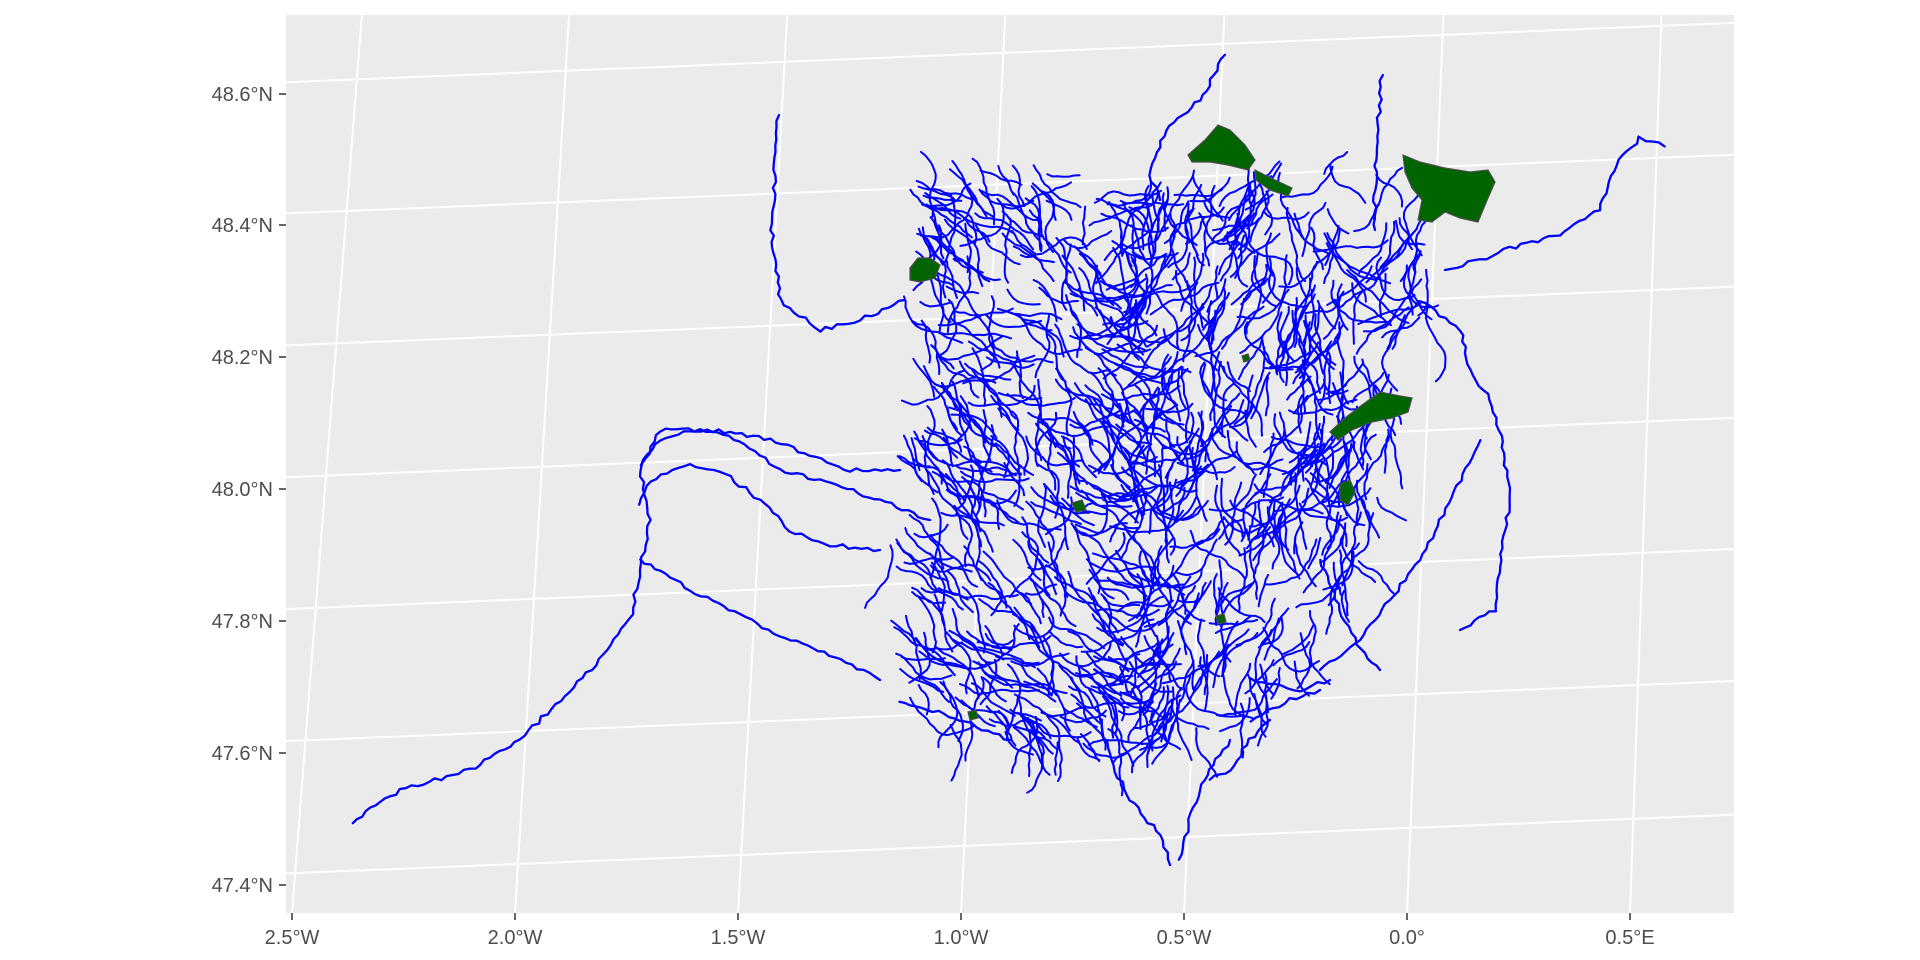  Describe the element at coordinates (1010, 447) in the screenshot. I see `graticule-parallel` at that location.